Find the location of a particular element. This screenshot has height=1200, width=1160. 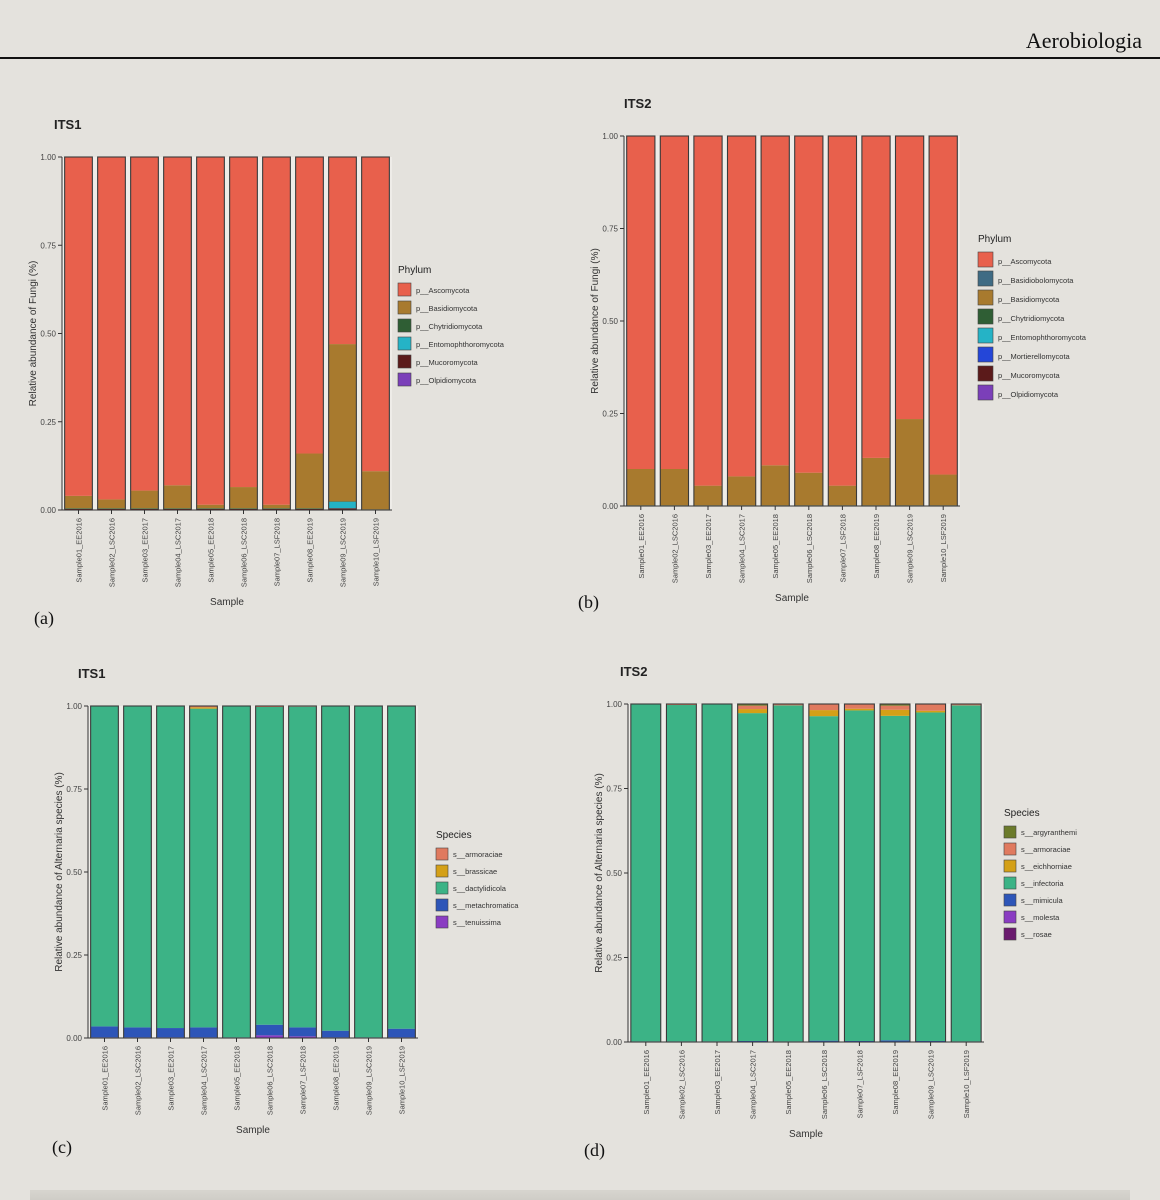

y-tick-label: 1.00 is located at coordinates (48, 157).